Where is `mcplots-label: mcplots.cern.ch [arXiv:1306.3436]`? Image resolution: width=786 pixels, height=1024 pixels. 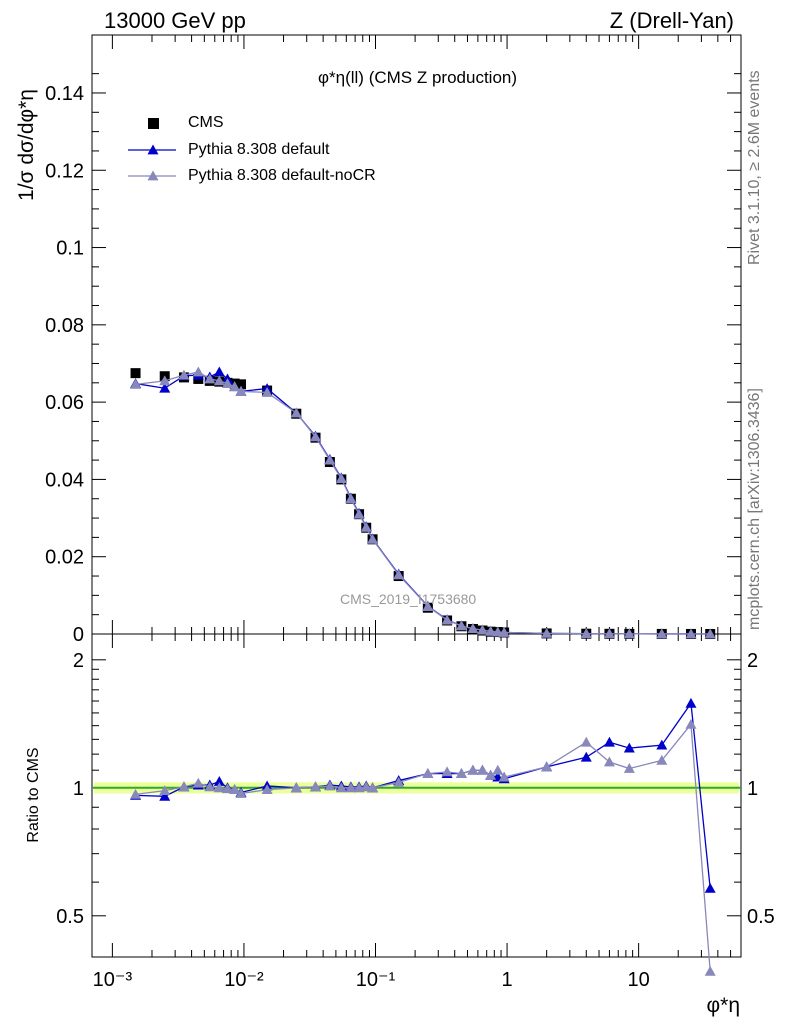
mcplots-label: mcplots.cern.ch [arXiv:1306.3436] is located at coordinates (754, 509).